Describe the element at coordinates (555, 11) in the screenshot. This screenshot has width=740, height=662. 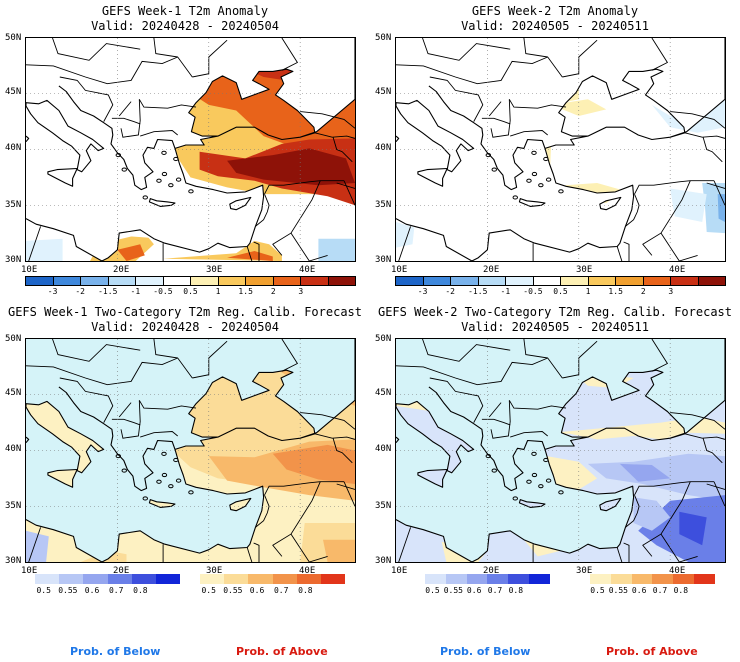
I see `panel-title: GEFS Week-2 T2m Anomaly` at that location.